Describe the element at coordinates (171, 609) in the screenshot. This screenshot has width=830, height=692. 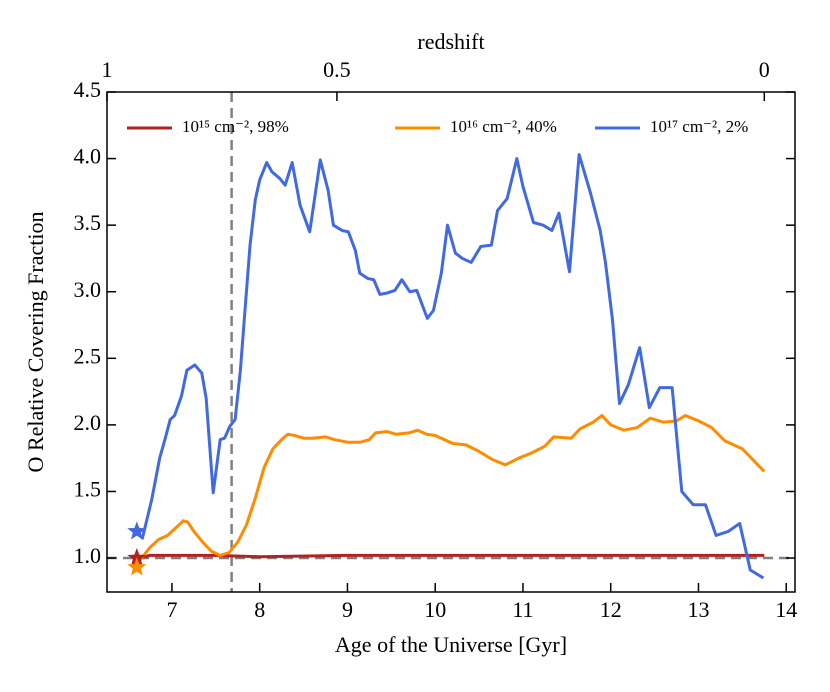
I see `x-tick-label: 7` at that location.